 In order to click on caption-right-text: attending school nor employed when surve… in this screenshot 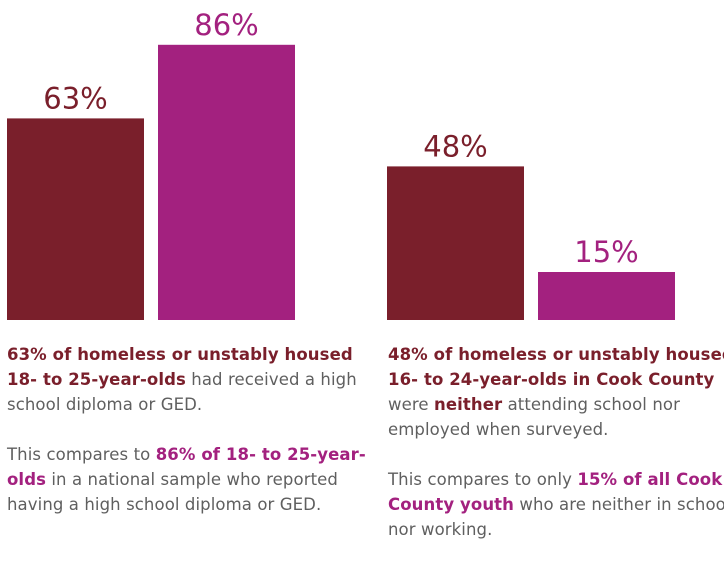, I will do `click(534, 417)`.